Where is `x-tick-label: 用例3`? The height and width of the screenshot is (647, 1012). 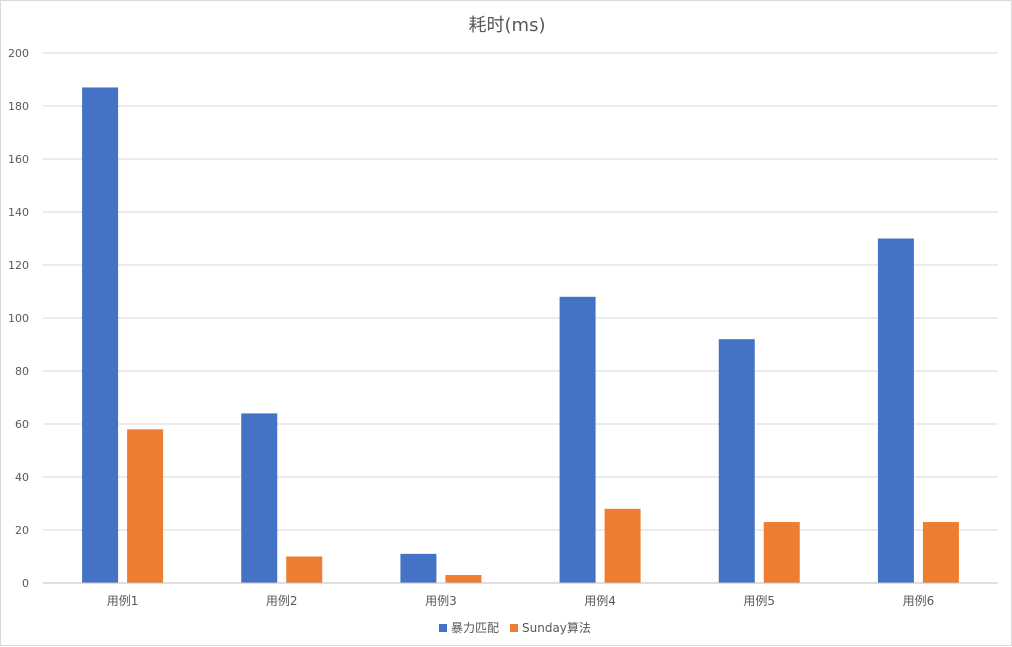
x-tick-label: 用例3 is located at coordinates (441, 601).